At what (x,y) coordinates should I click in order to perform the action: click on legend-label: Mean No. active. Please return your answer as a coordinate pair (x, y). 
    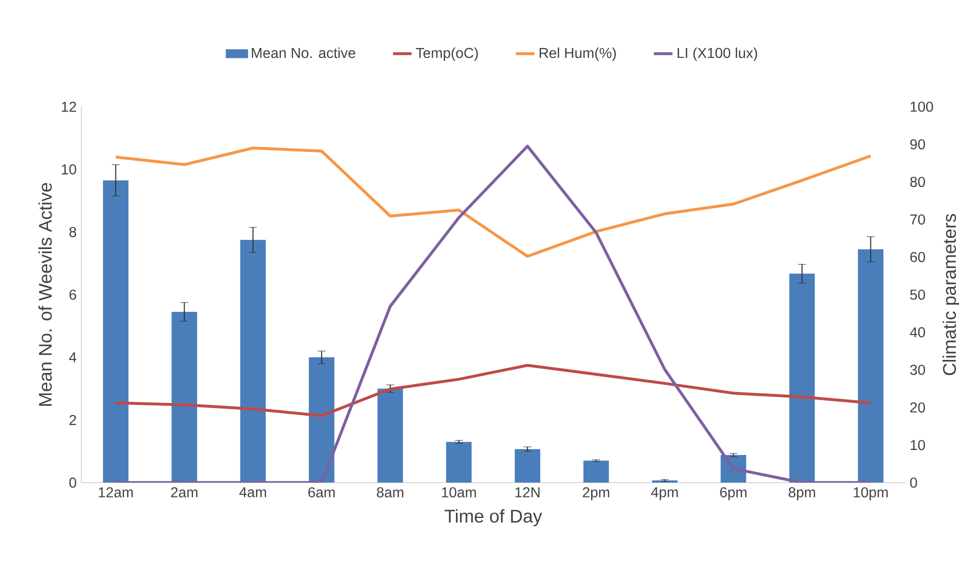
    Looking at the image, I should click on (304, 52).